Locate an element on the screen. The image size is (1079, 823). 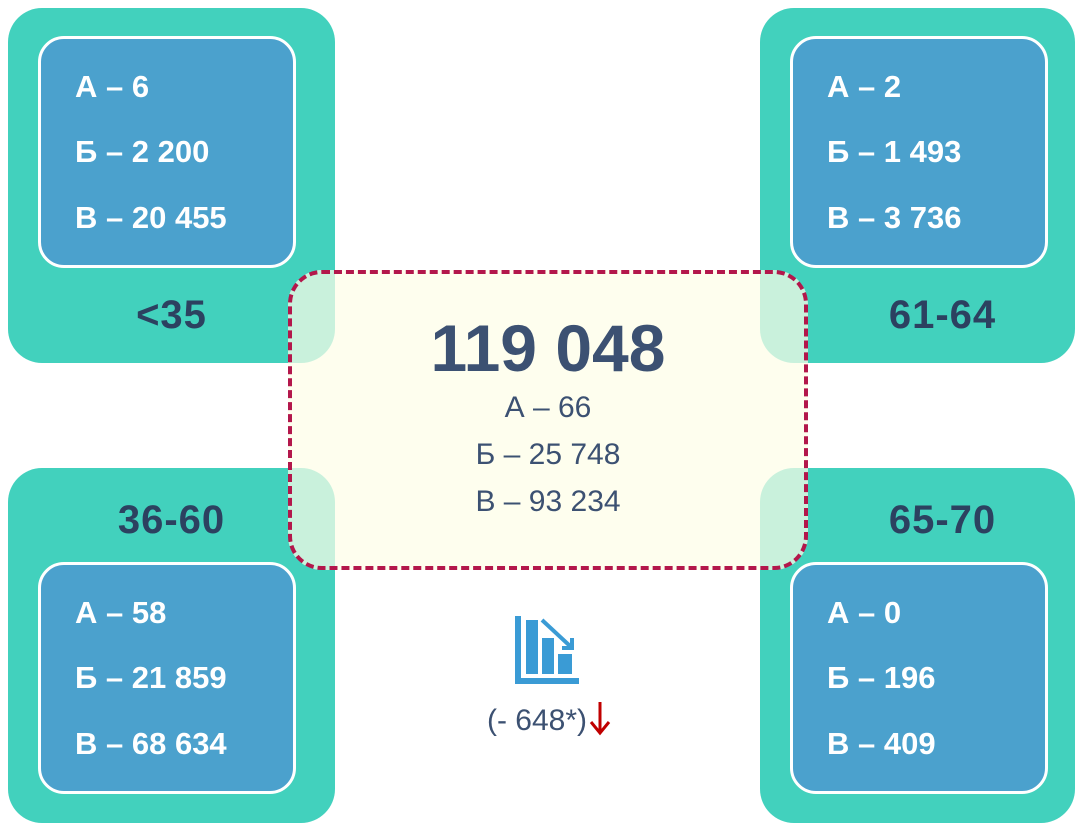
center-item: В – 93 234 is located at coordinates (548, 501).